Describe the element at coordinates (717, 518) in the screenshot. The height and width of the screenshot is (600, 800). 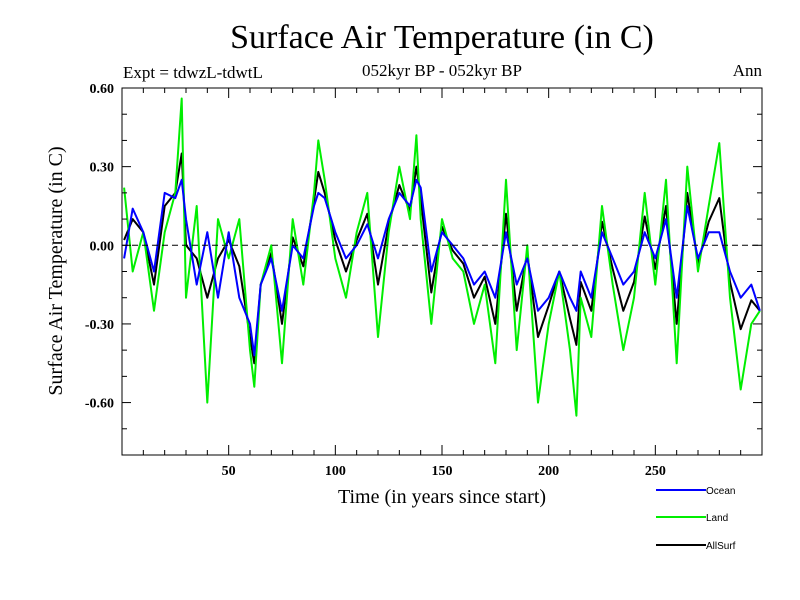
I see `legend-label-land: Land` at that location.